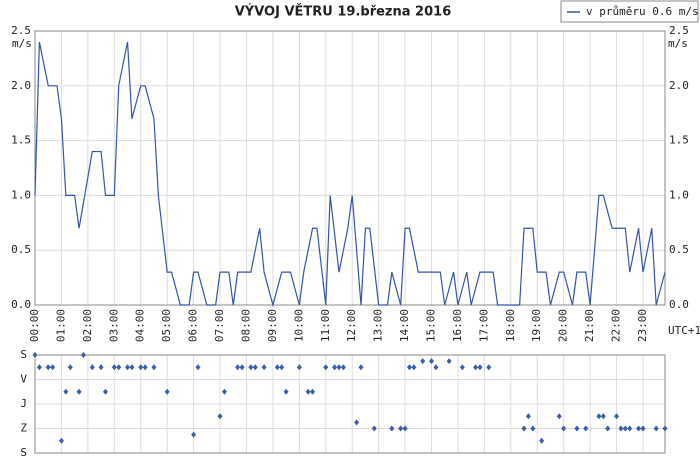 Image resolution: width=700 pixels, height=460 pixels. I want to click on x-tick-label: 08:00, so click(245, 325).